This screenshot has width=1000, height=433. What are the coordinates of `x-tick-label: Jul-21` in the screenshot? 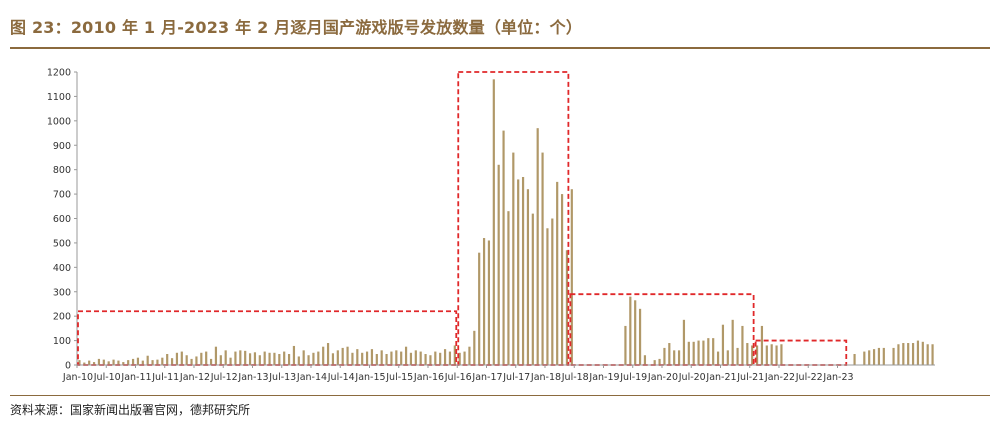 It's located at (750, 377).